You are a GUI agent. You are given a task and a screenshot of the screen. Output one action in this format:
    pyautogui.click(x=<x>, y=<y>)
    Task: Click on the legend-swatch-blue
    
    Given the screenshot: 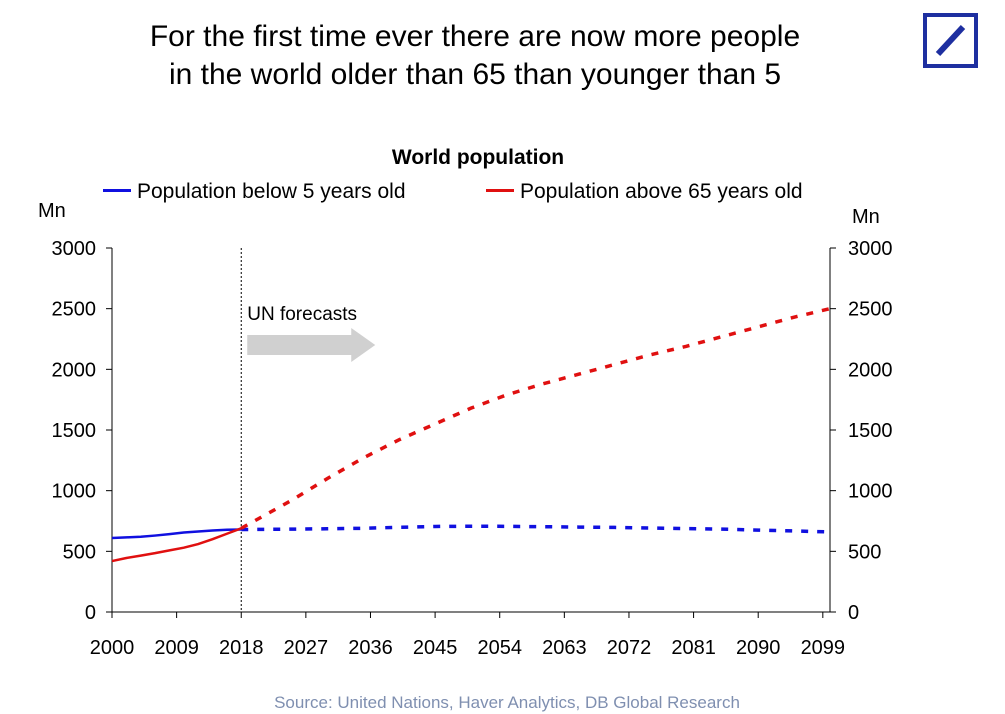 What is the action you would take?
    pyautogui.click(x=117, y=190)
    